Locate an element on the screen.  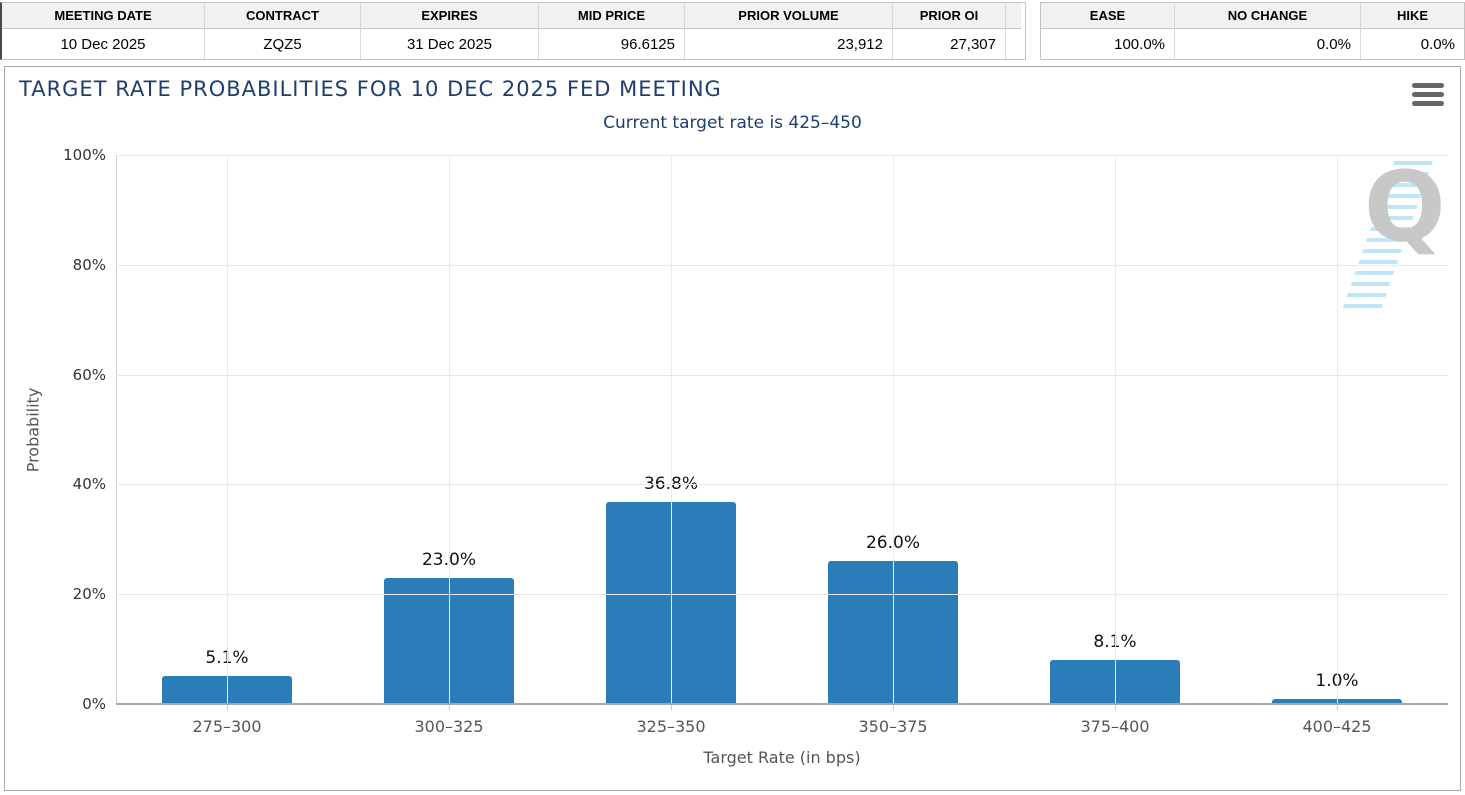
chart-subtitle: Current target rate is 425–450 is located at coordinates (732, 123).